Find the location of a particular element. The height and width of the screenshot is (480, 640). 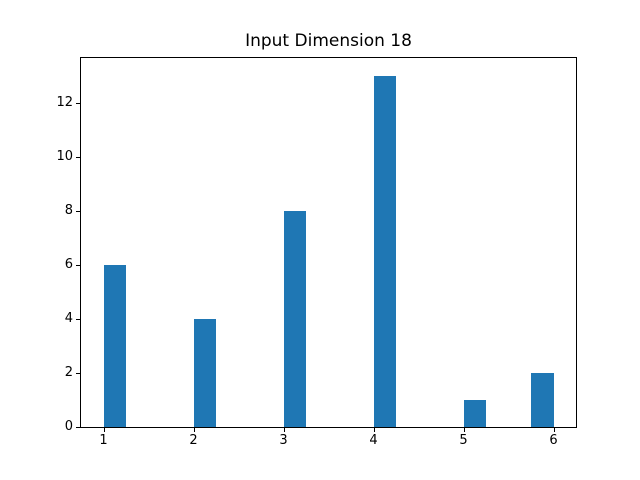

chart-title: Input Dimension 18 is located at coordinates (328, 41).